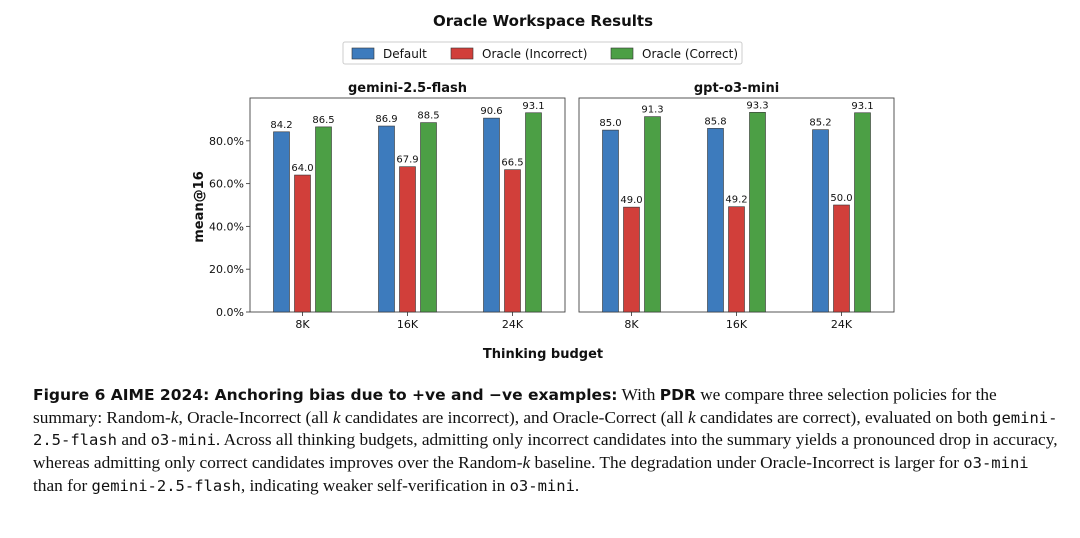 The width and height of the screenshot is (1080, 538). I want to click on bar-value-label: 86.5, so click(323, 120).